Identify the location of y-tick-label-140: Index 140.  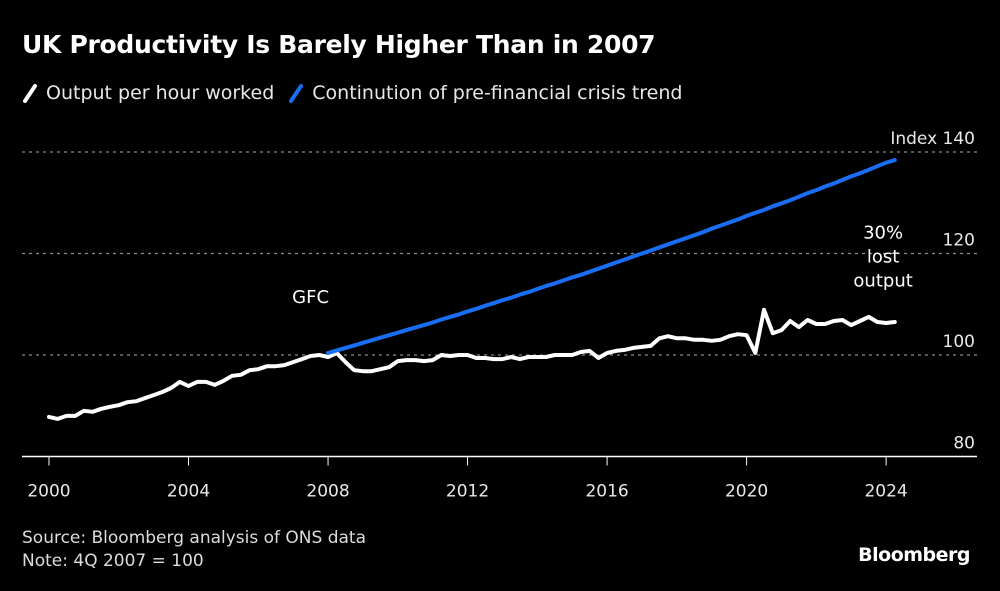
(932, 139).